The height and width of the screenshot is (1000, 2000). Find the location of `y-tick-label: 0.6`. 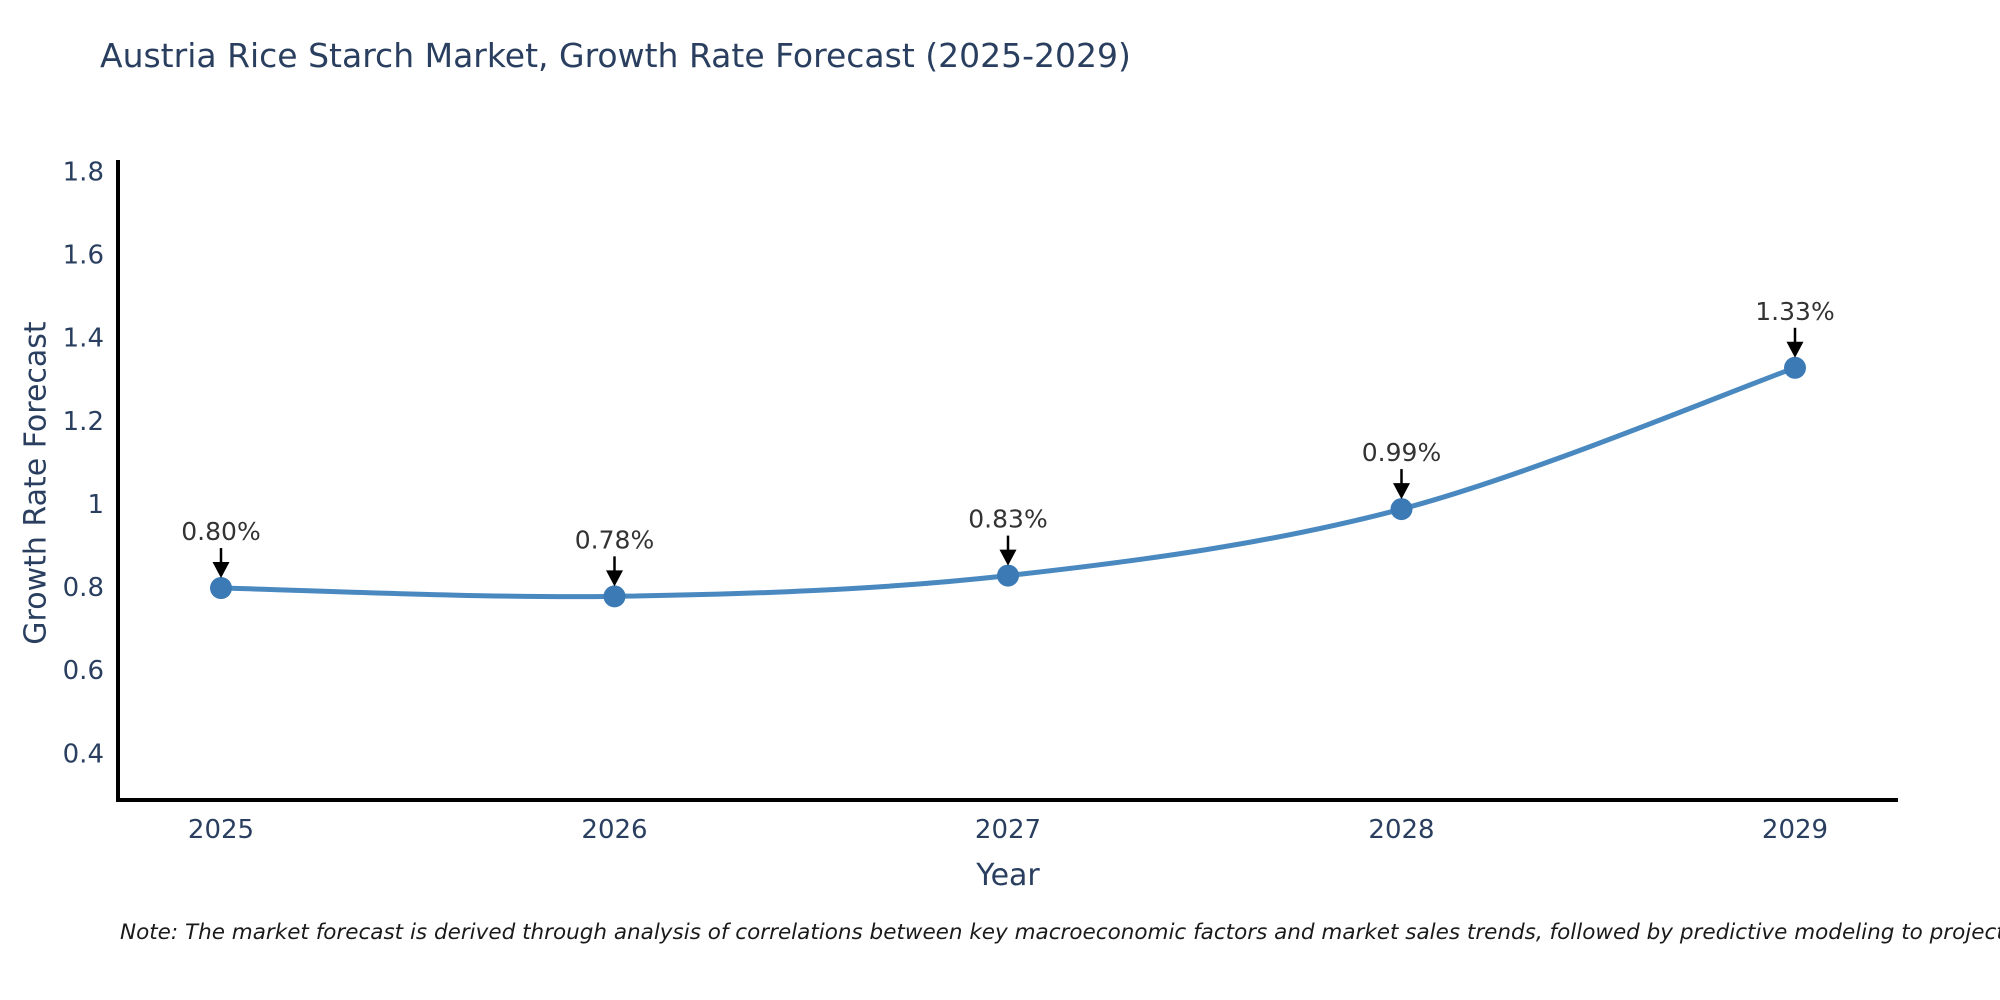

y-tick-label: 0.6 is located at coordinates (83, 671).